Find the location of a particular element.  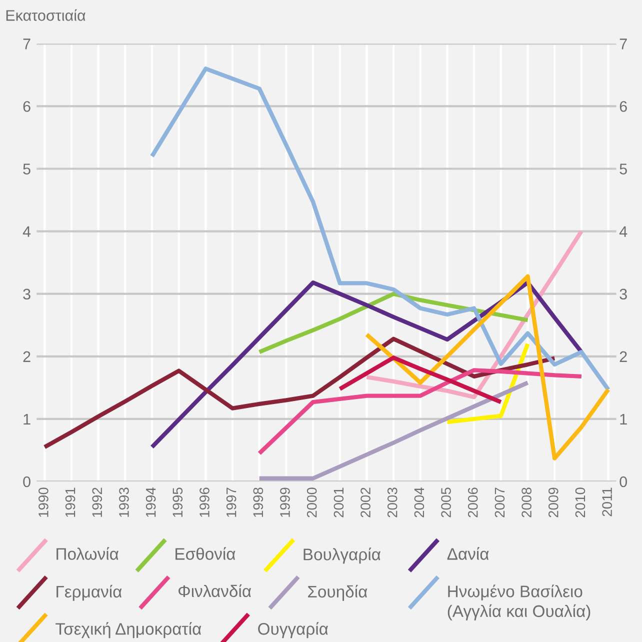

legend-label: Γερμανία is located at coordinates (89, 592).